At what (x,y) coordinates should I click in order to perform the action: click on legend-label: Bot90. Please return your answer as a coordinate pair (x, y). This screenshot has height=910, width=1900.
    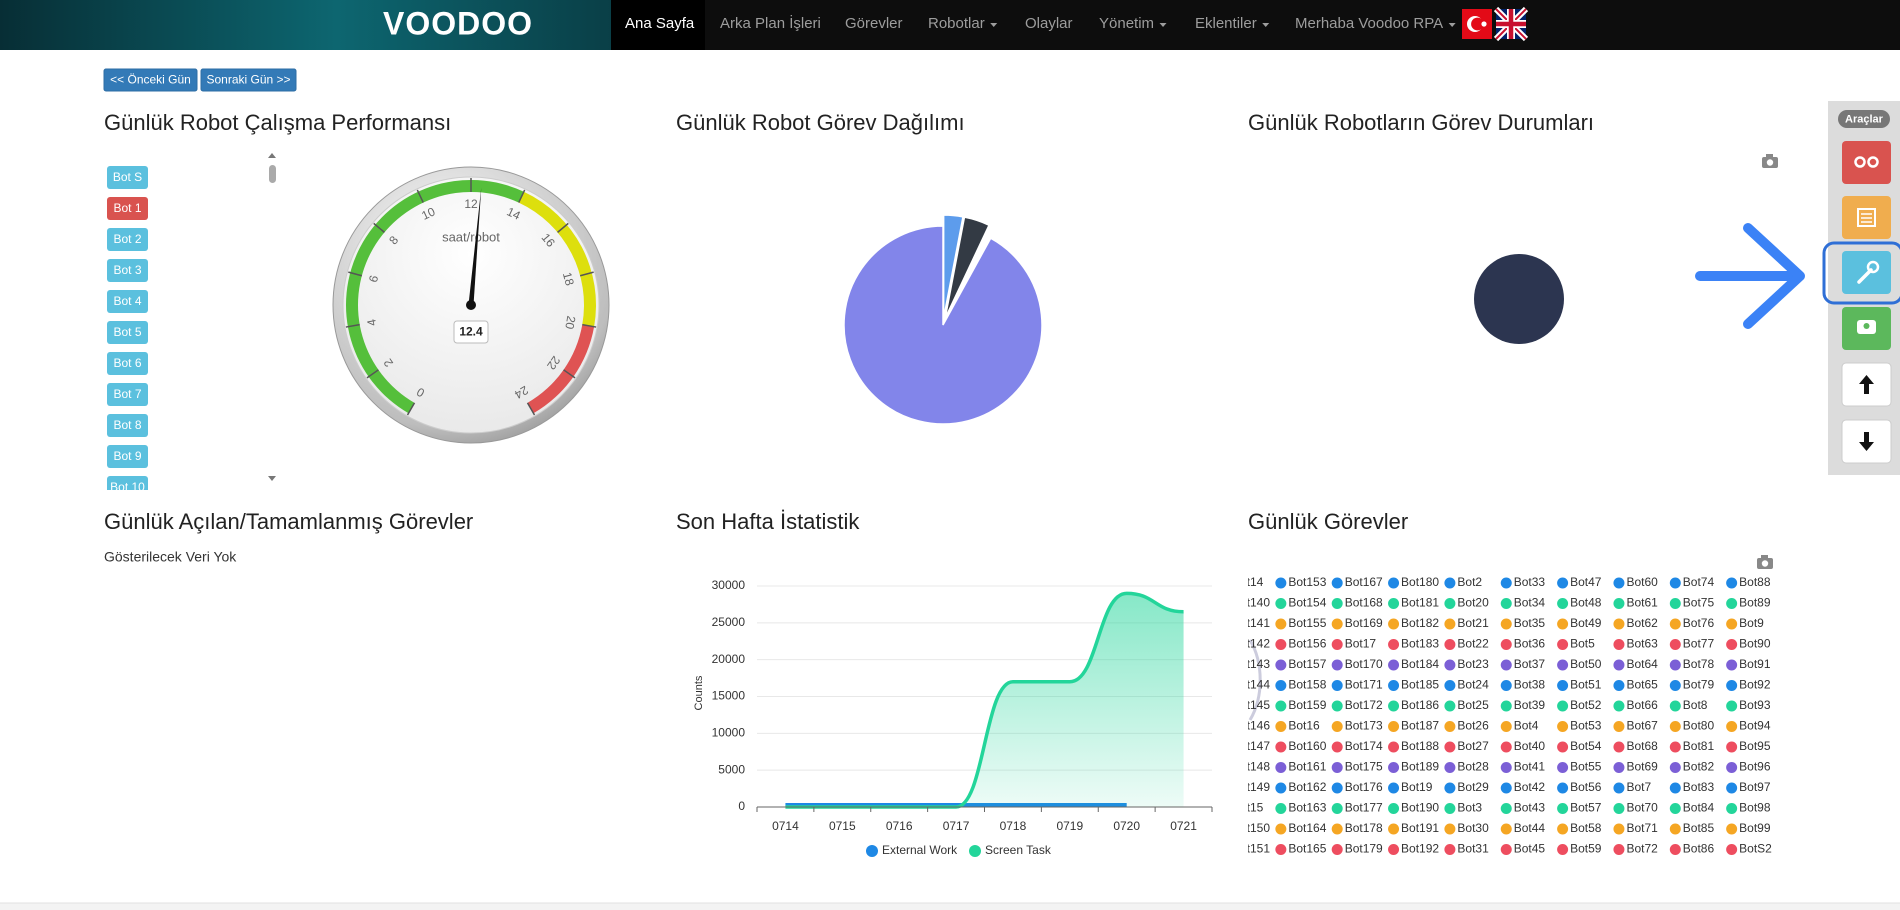
    Looking at the image, I should click on (1755, 644).